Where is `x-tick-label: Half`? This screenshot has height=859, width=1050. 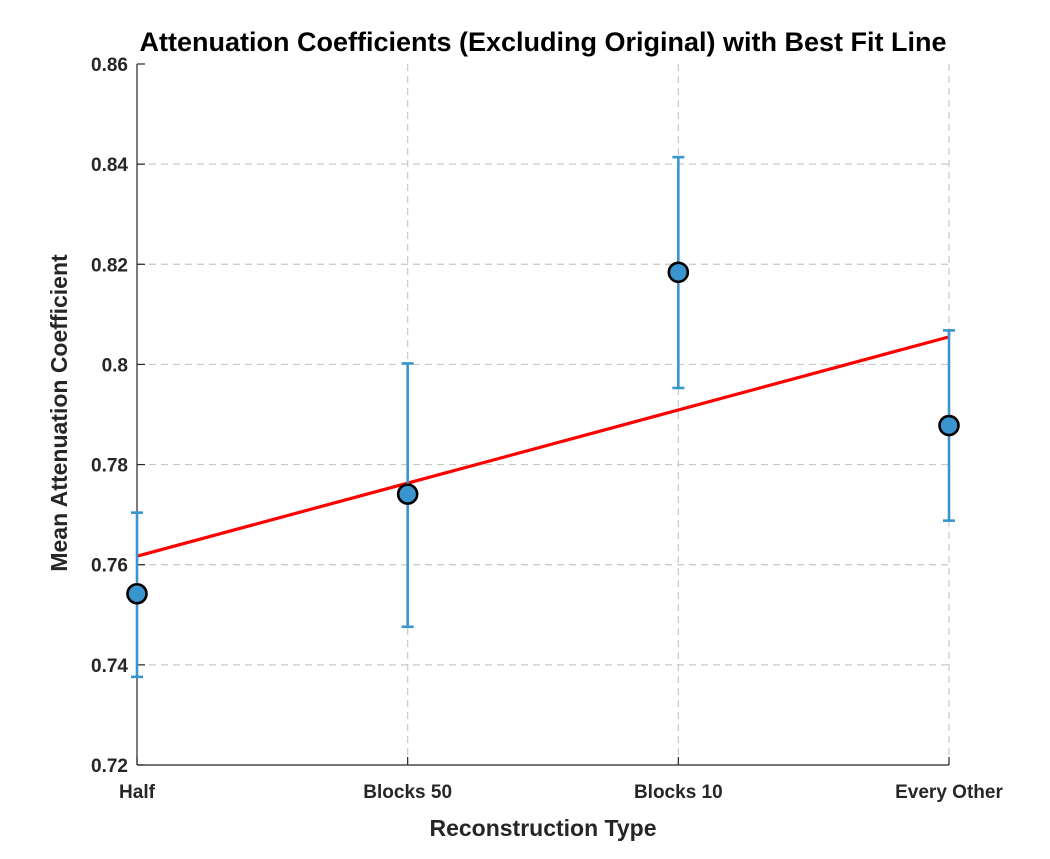
x-tick-label: Half is located at coordinates (137, 792).